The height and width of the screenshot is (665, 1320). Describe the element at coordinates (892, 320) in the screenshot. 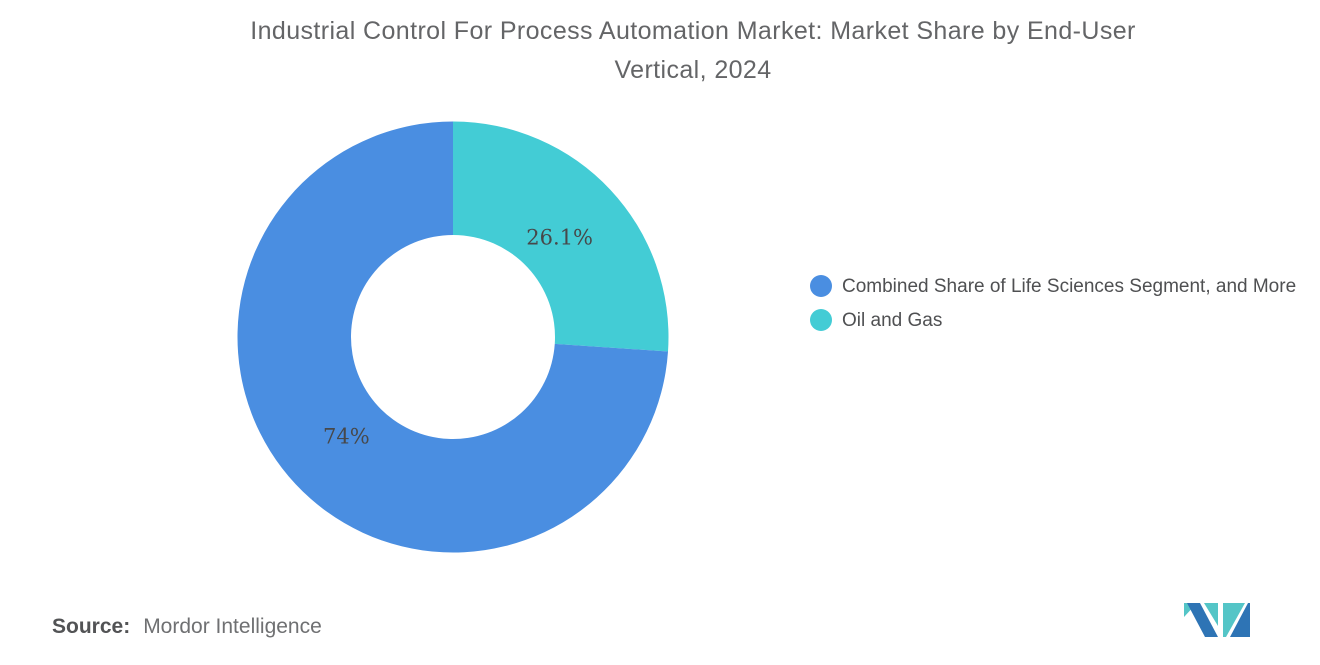

I see `legend-label: Oil and Gas` at that location.